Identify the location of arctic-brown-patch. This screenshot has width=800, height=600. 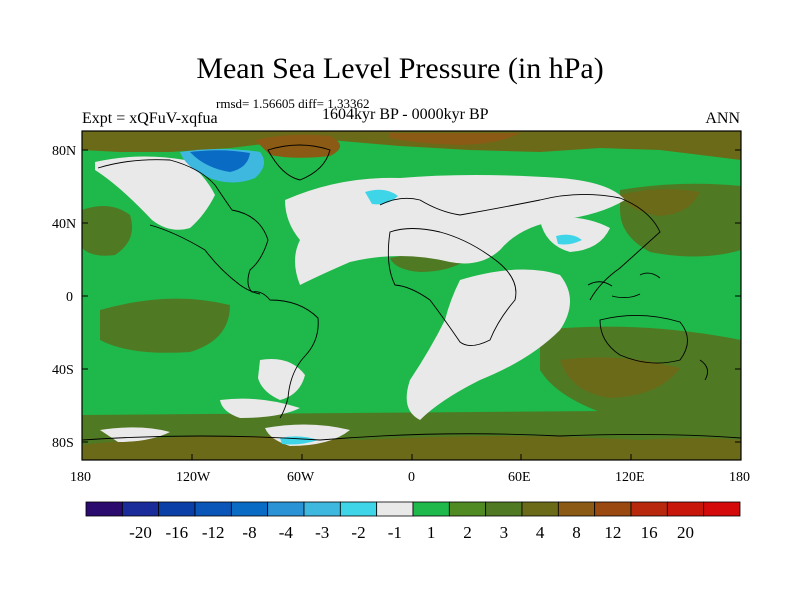
(455, 139).